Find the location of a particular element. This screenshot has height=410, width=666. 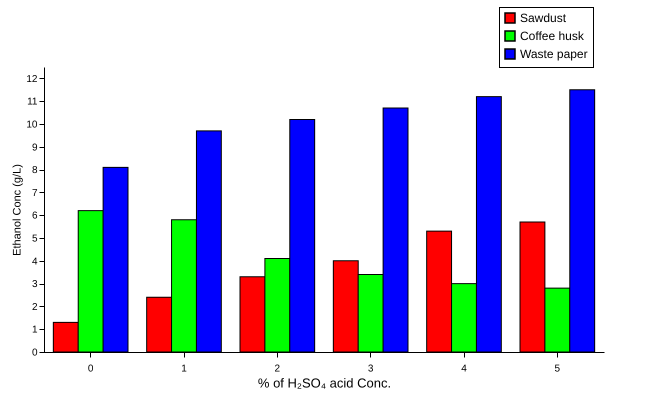

x-axis-title: % of H₂SO₄ acid Conc. is located at coordinates (325, 383).